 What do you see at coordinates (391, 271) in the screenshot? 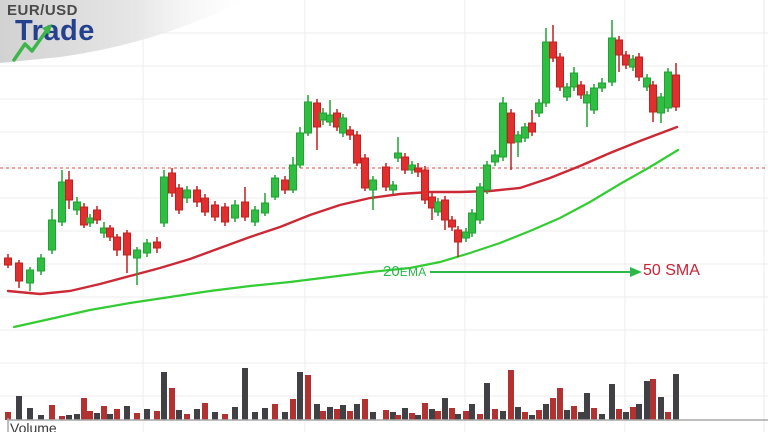
I see `ema-20-number: 20` at bounding box center [391, 271].